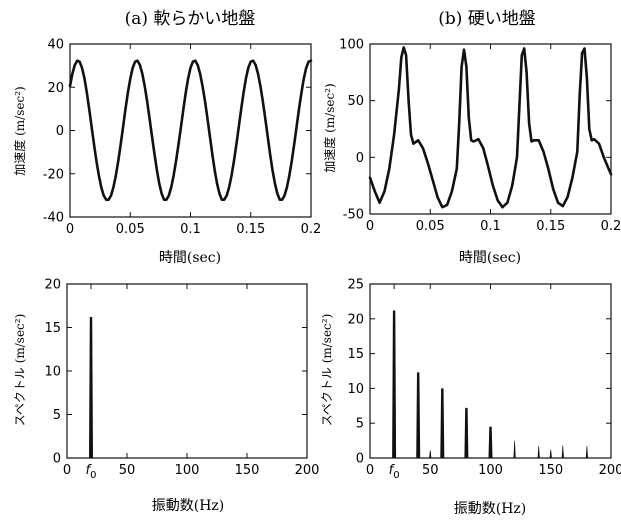 This screenshot has height=520, width=621. What do you see at coordinates (329, 127) in the screenshot?
I see `y-axis-label-b: 加速度 (m/sec²)` at bounding box center [329, 127].